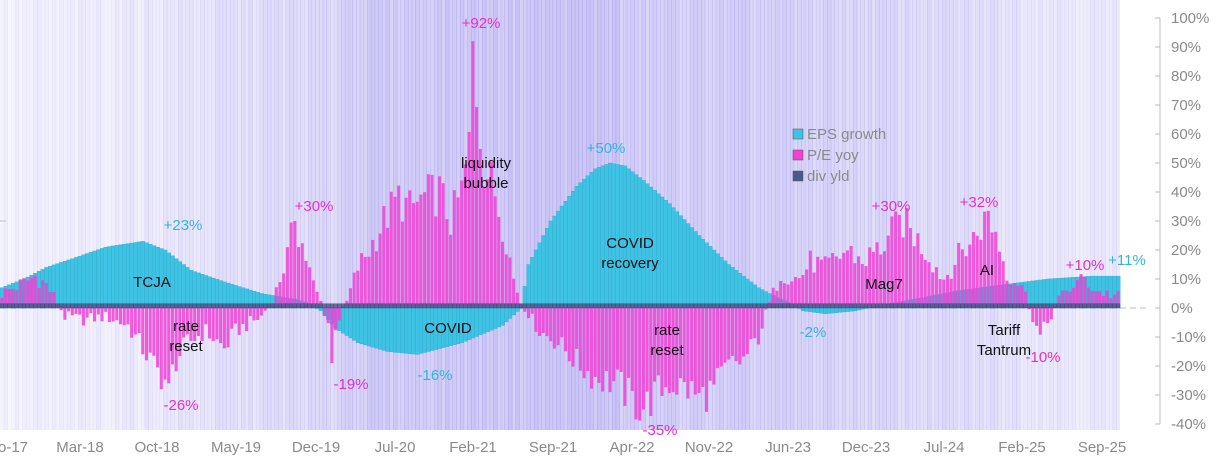  What do you see at coordinates (709, 447) in the screenshot?
I see `x-tick-label: Nov-22` at bounding box center [709, 447].